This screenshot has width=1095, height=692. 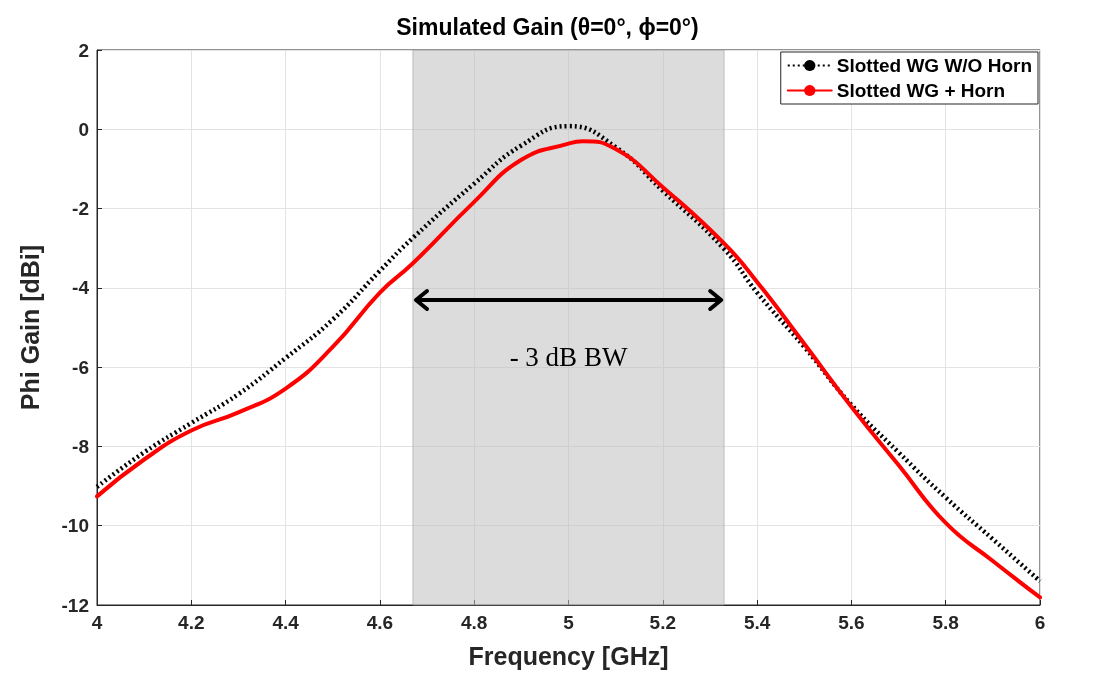 What do you see at coordinates (851, 622) in the screenshot?
I see `x-tick-label: 5.6` at bounding box center [851, 622].